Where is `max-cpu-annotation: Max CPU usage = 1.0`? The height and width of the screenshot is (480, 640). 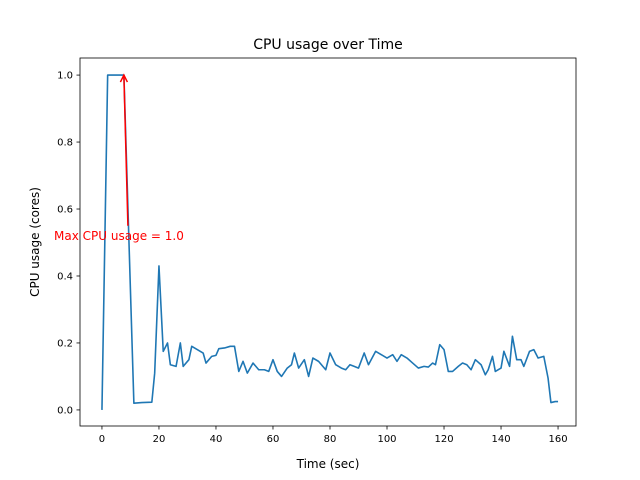 max-cpu-annotation: Max CPU usage = 1.0 is located at coordinates (119, 236).